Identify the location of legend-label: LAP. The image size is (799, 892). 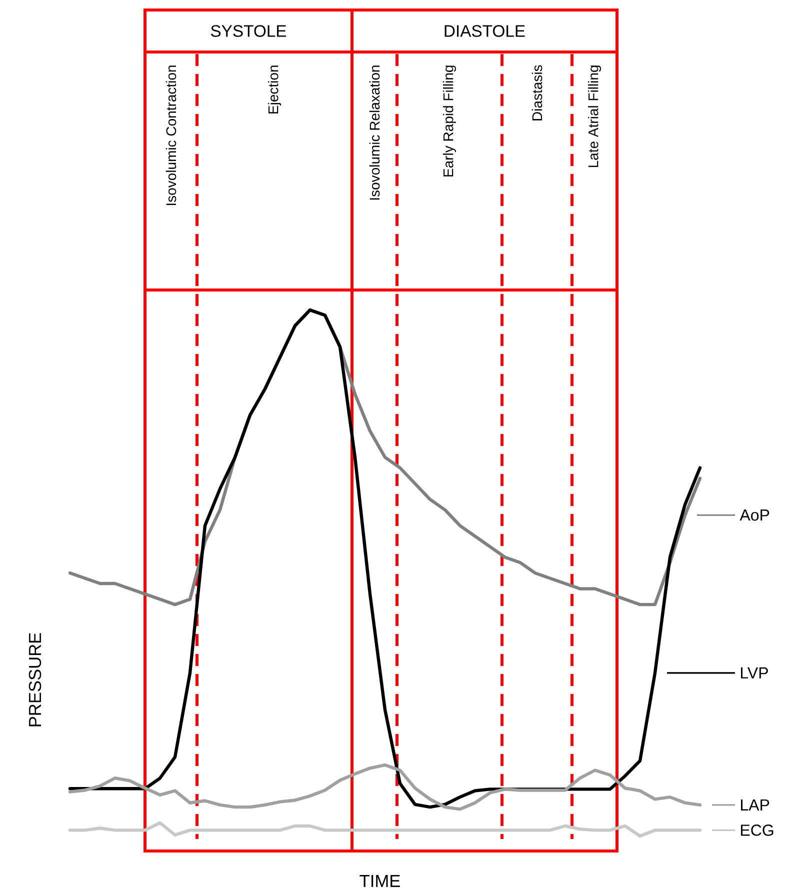
(755, 804).